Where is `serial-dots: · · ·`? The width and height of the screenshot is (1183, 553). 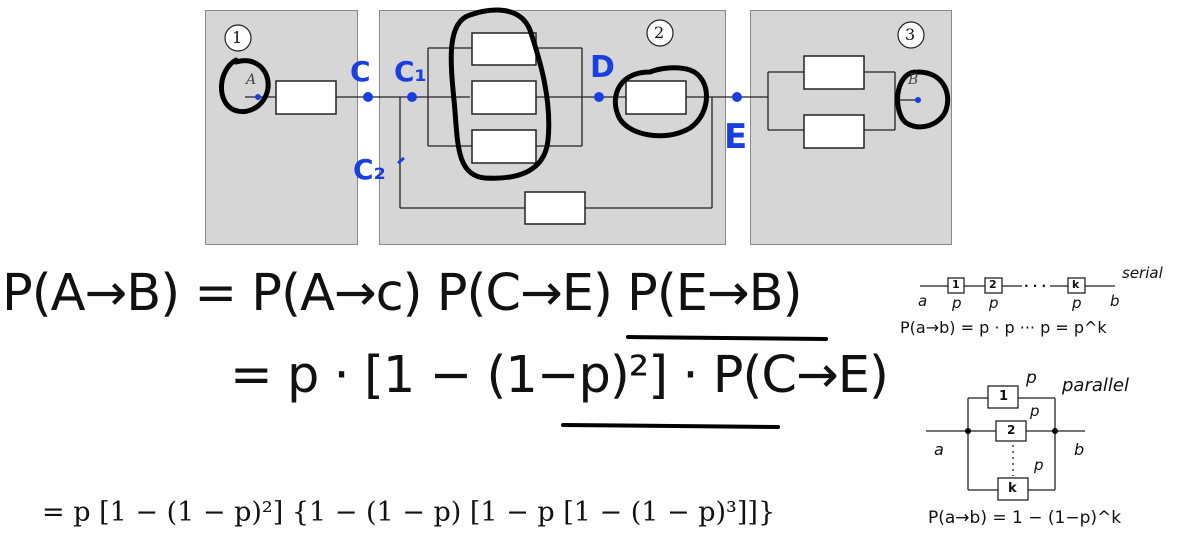 serial-dots: · · · is located at coordinates (1035, 286).